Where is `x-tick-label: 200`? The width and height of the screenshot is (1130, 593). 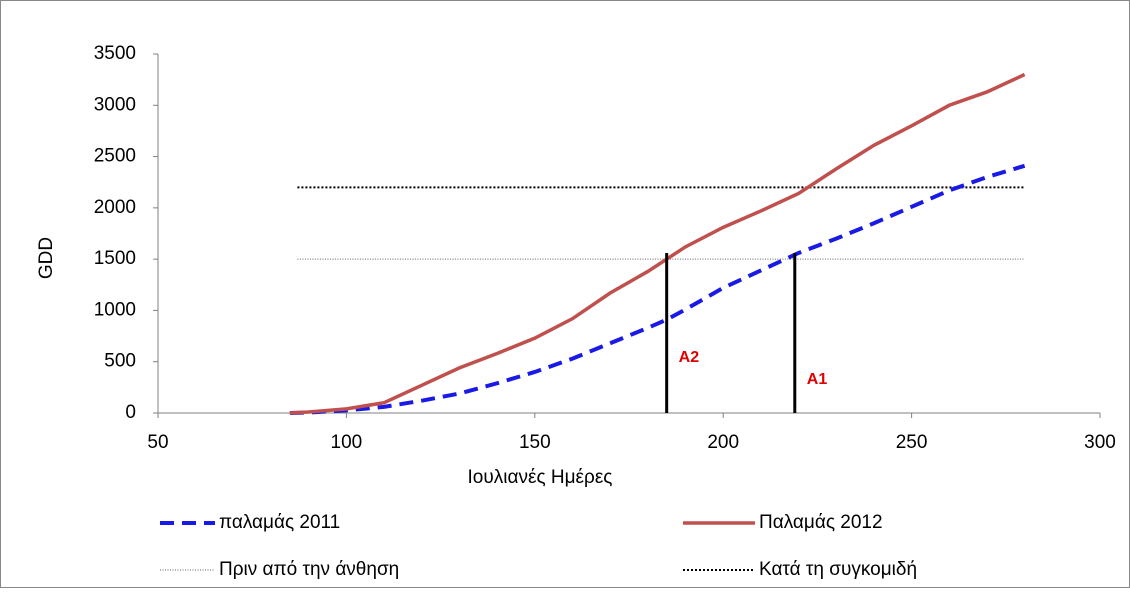 x-tick-label: 200 is located at coordinates (723, 442).